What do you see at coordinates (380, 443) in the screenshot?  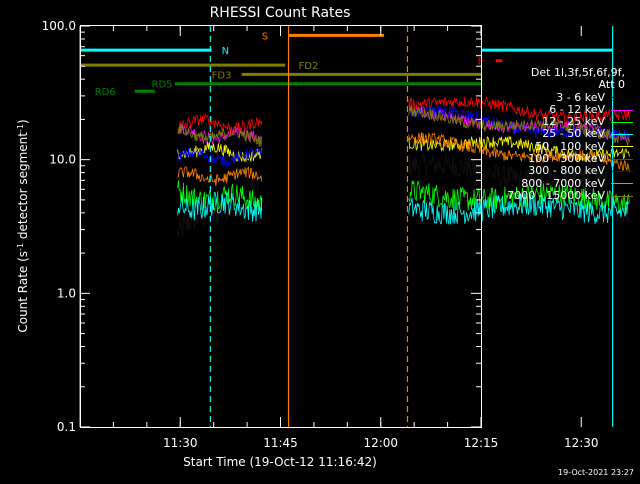 I see `x-tick-label: 12:00` at bounding box center [380, 443].